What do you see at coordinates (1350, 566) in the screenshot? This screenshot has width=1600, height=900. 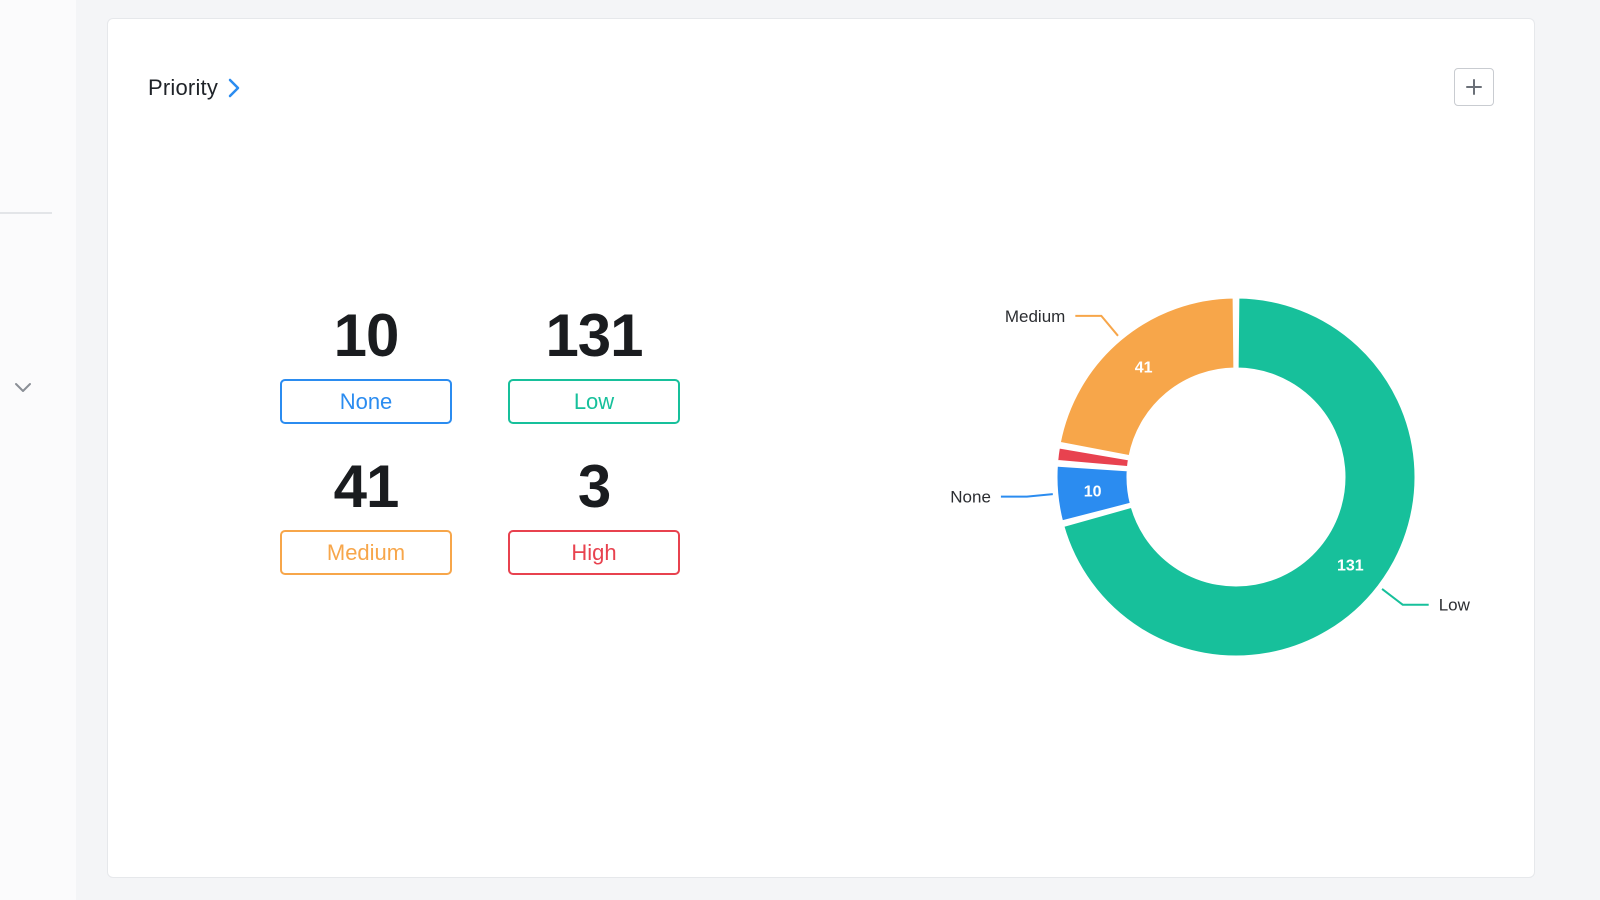 I see `slice-value-label: 131` at bounding box center [1350, 566].